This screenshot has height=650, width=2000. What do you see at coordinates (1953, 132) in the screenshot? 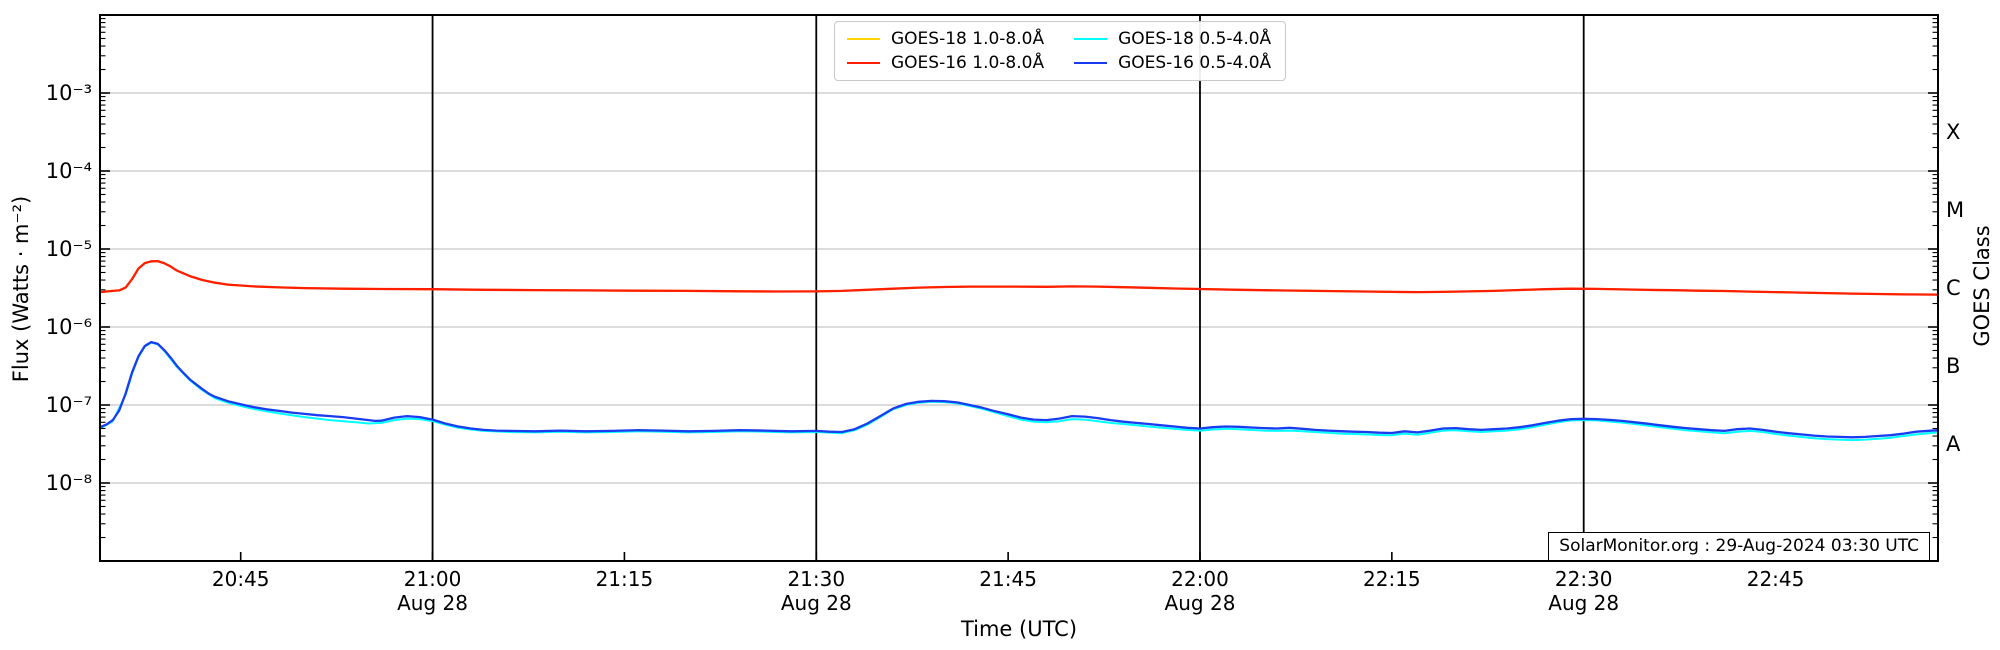
I see `goes-class-letter: X` at bounding box center [1953, 132].